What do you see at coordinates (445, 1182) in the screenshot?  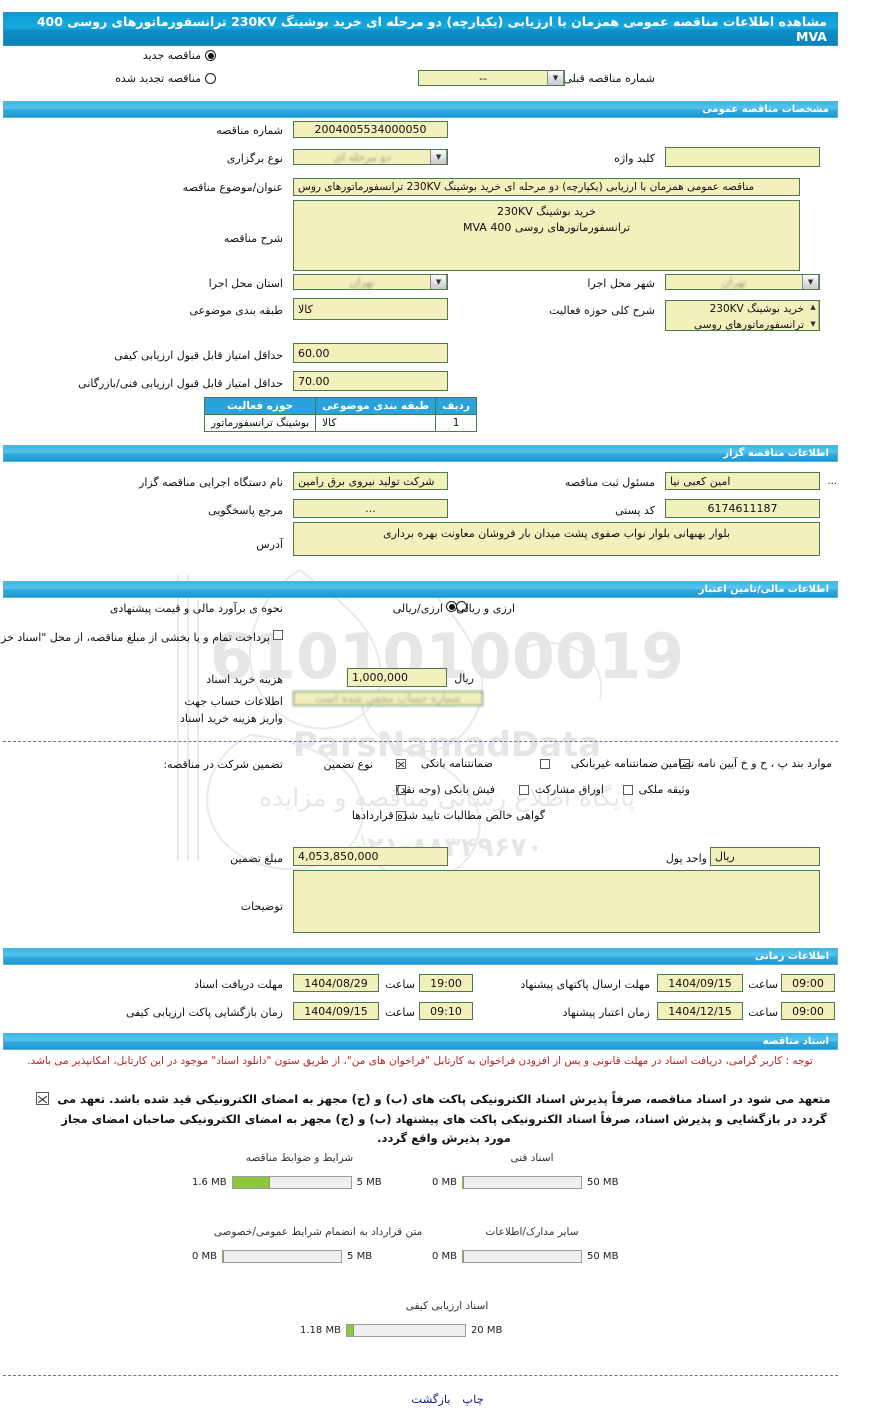 I see `upload-used-1: 0 MB` at bounding box center [445, 1182].